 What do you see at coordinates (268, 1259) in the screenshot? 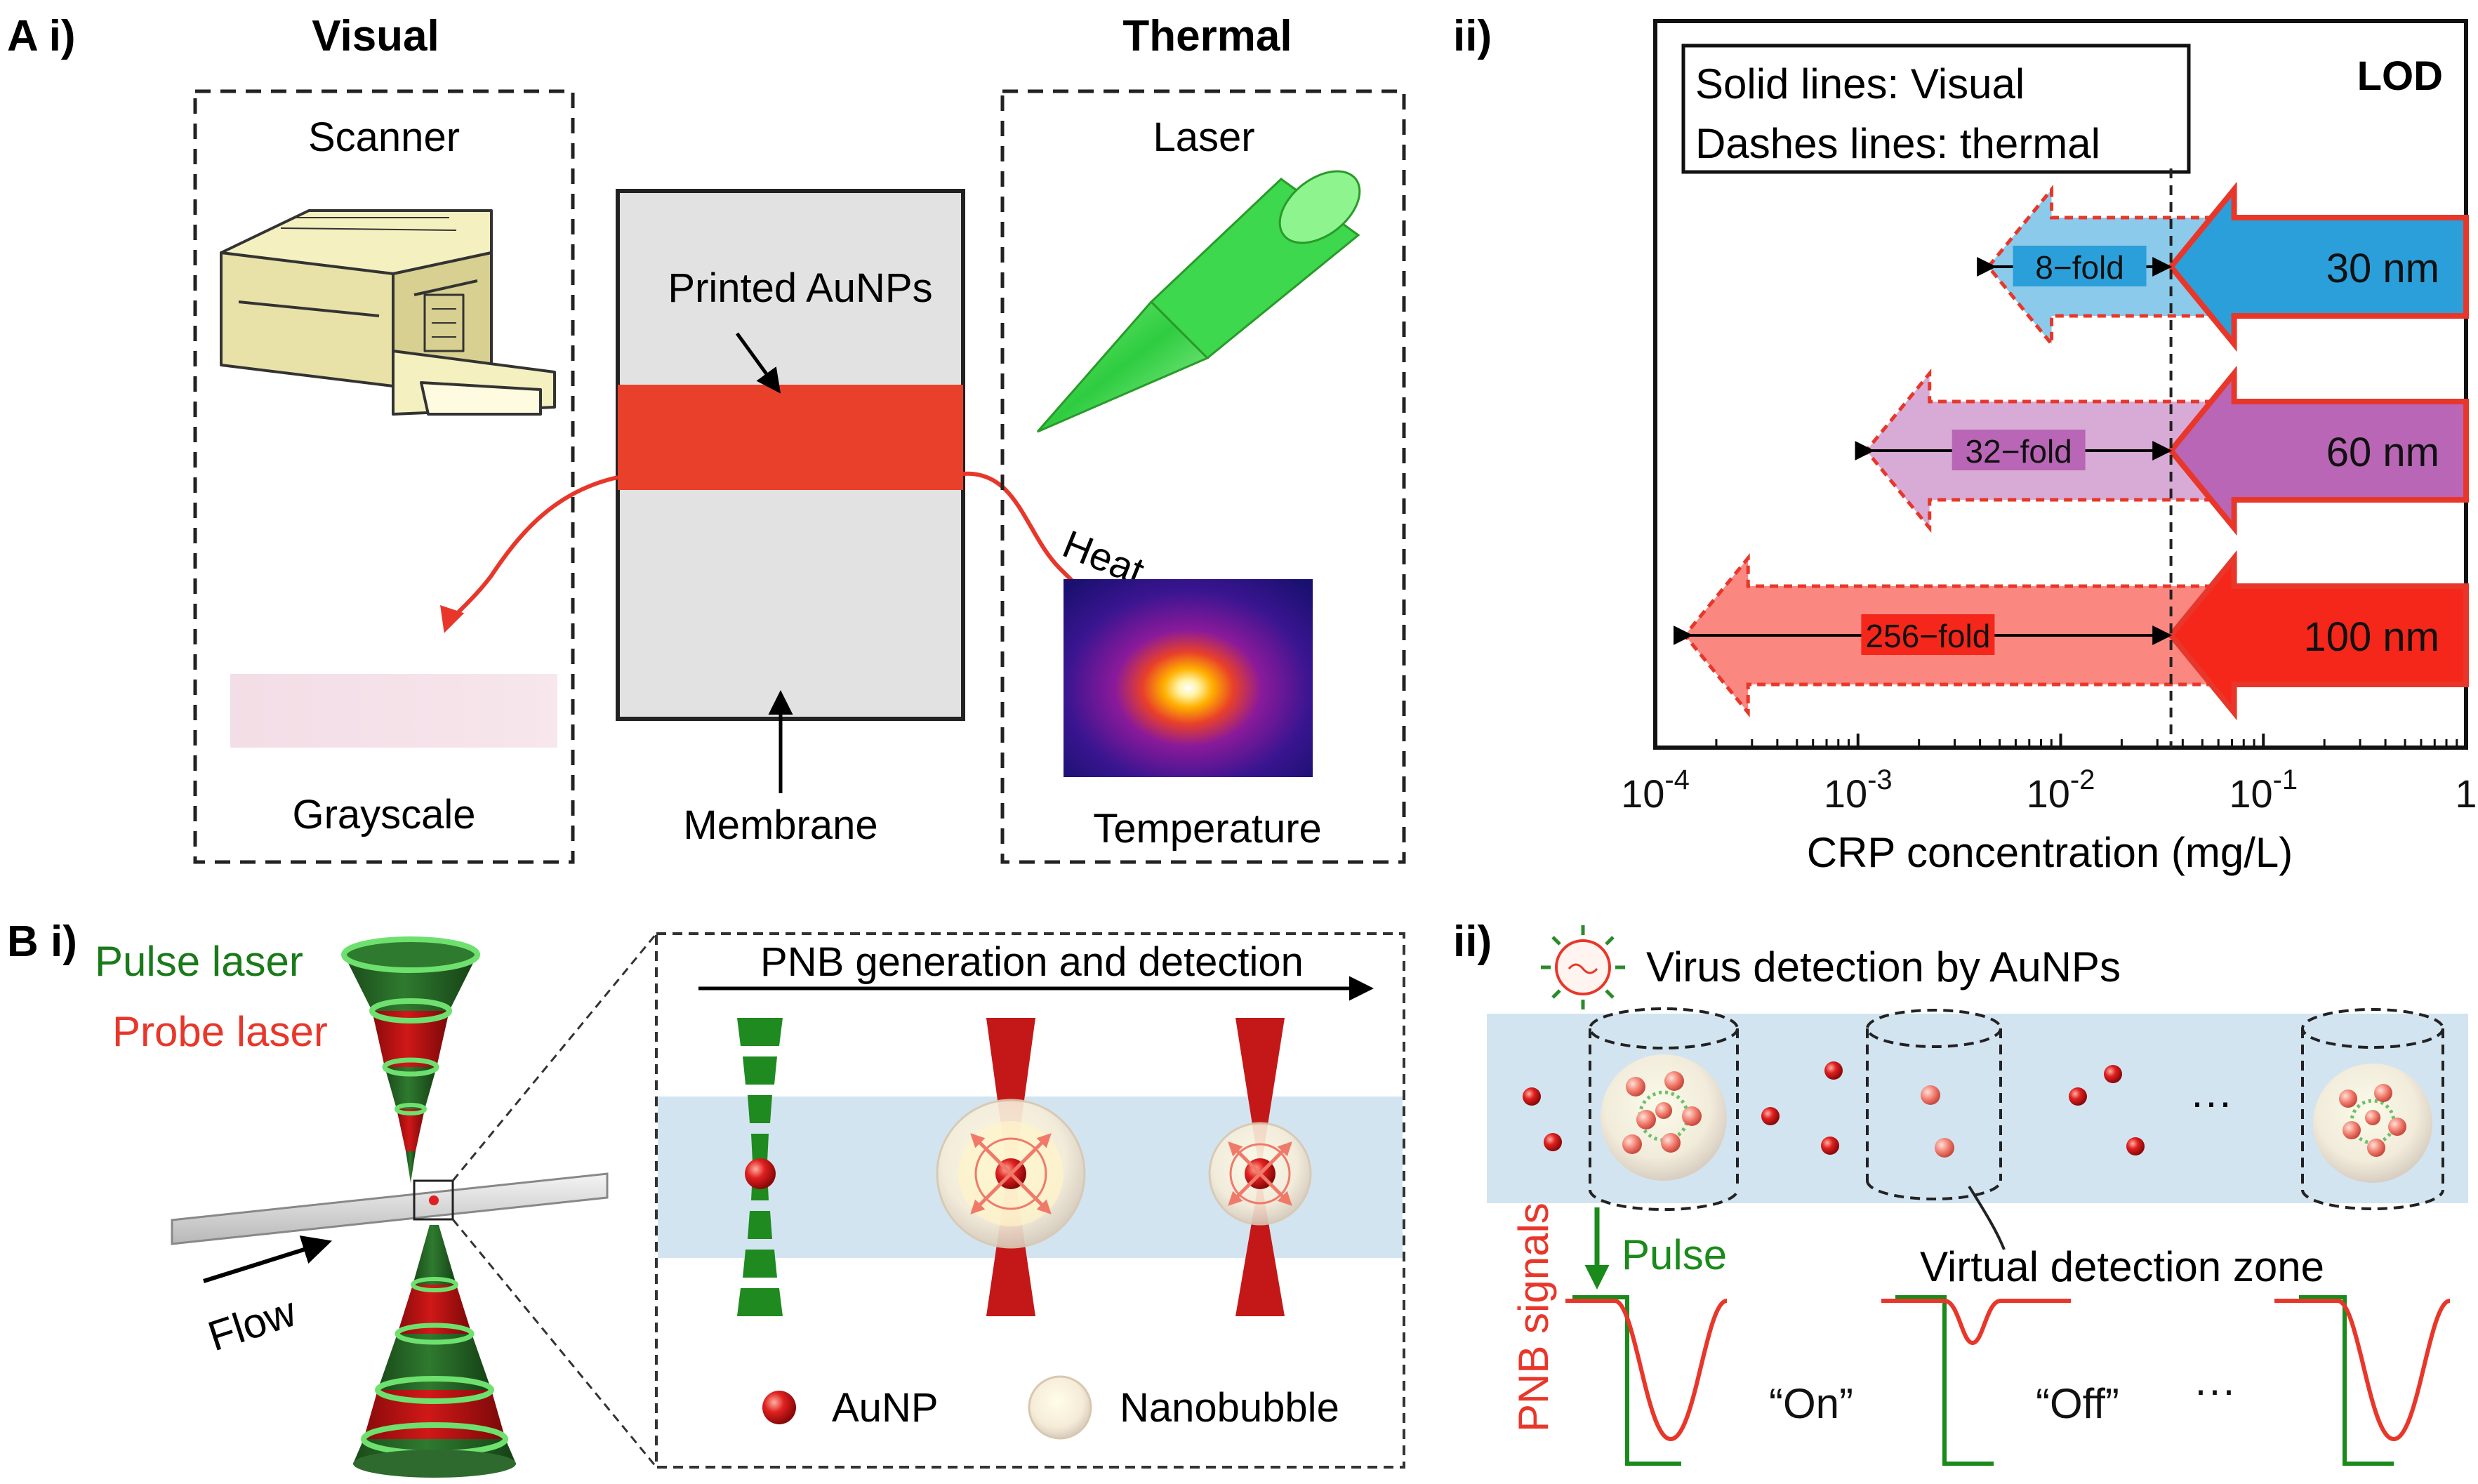
I see `flow-arrow` at bounding box center [268, 1259].